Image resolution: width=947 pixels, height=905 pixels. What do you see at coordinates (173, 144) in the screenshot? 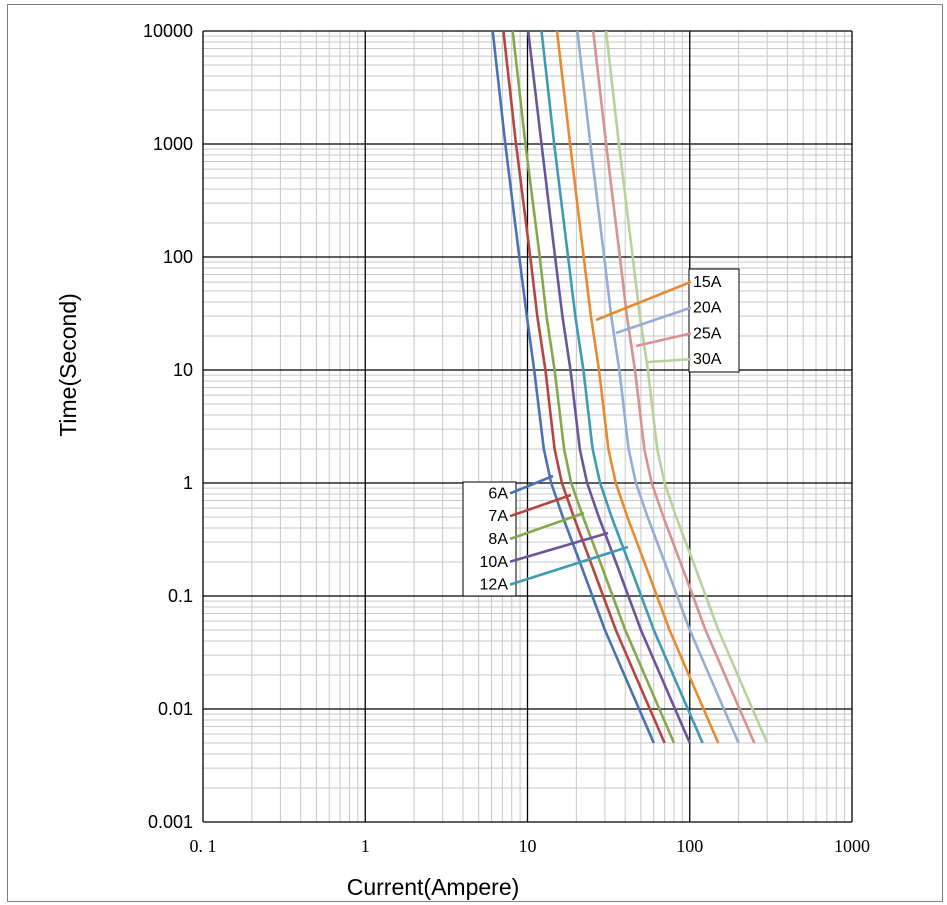
I see `y-tick-label: 1000` at bounding box center [173, 144].